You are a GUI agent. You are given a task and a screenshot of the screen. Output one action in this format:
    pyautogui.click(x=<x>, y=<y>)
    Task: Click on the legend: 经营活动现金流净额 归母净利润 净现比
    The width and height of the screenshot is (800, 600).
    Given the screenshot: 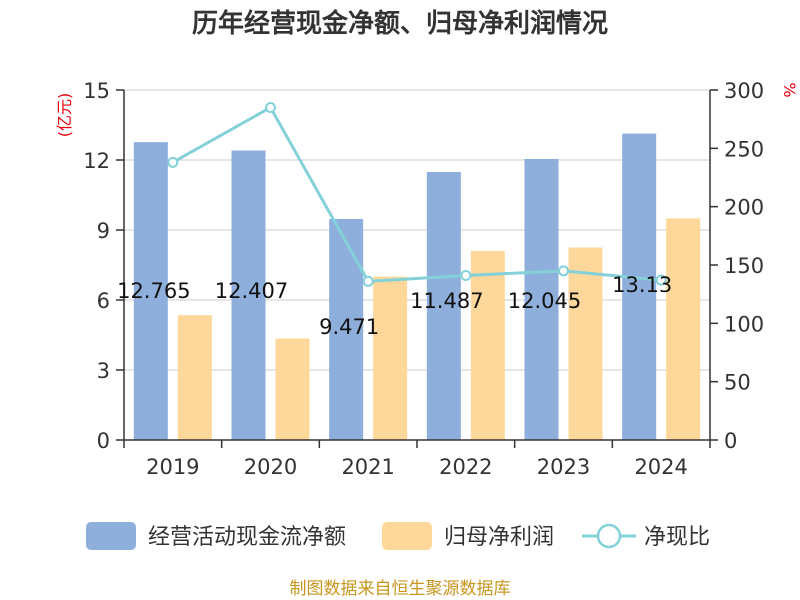 What is the action you would take?
    pyautogui.click(x=398, y=536)
    